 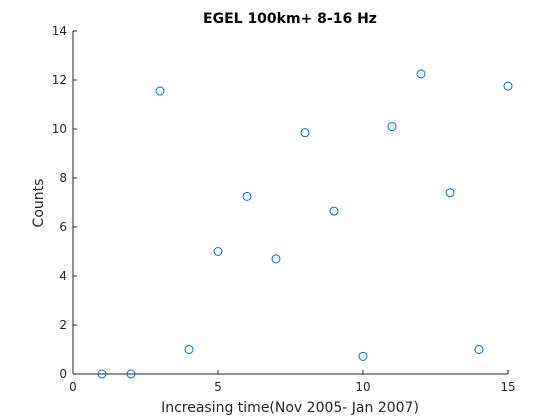 I want to click on chart-title: EGEL 100km+ 8-16 Hz, so click(x=290, y=19).